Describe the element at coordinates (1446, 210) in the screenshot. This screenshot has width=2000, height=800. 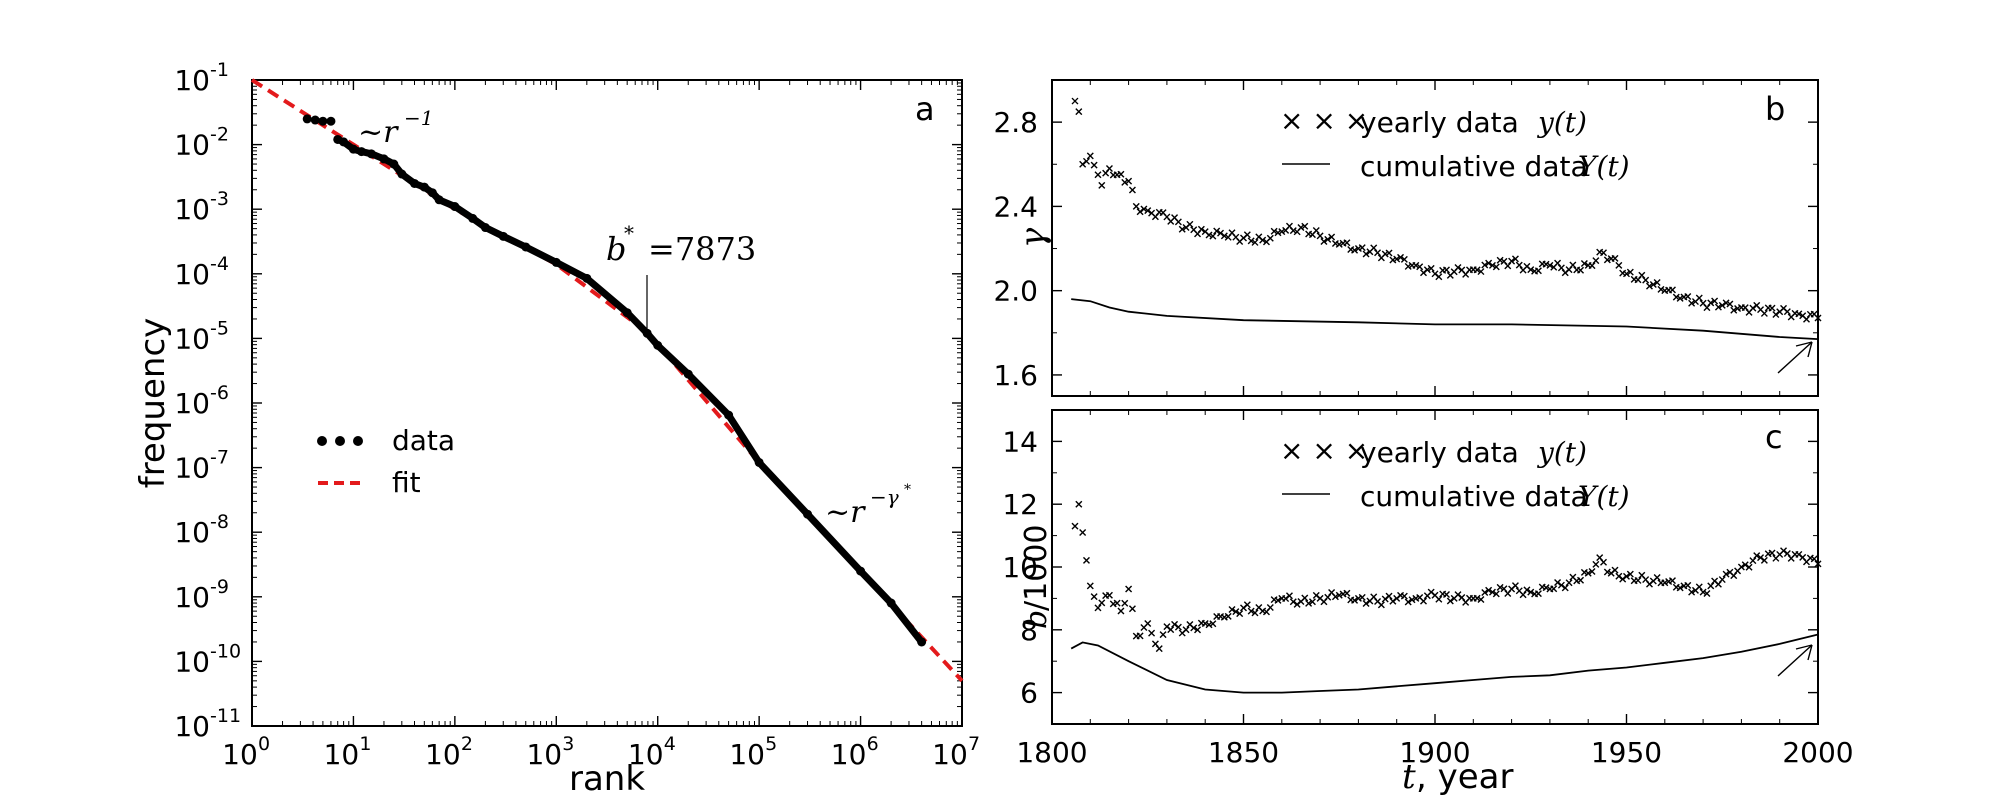
I see `panel-b-yearly-series` at that location.